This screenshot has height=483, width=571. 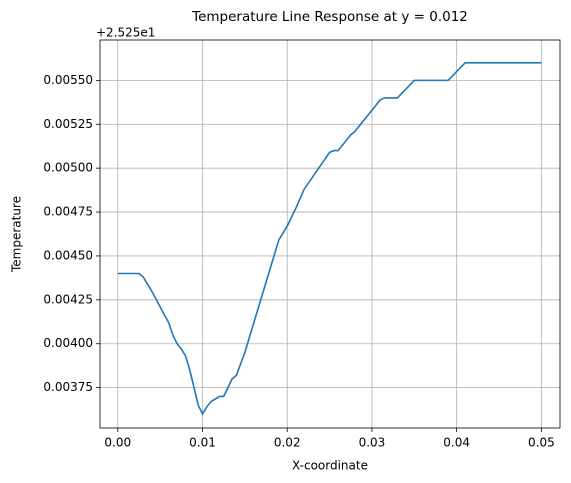 I want to click on y-tick-label: 0.00525, so click(x=68, y=124).